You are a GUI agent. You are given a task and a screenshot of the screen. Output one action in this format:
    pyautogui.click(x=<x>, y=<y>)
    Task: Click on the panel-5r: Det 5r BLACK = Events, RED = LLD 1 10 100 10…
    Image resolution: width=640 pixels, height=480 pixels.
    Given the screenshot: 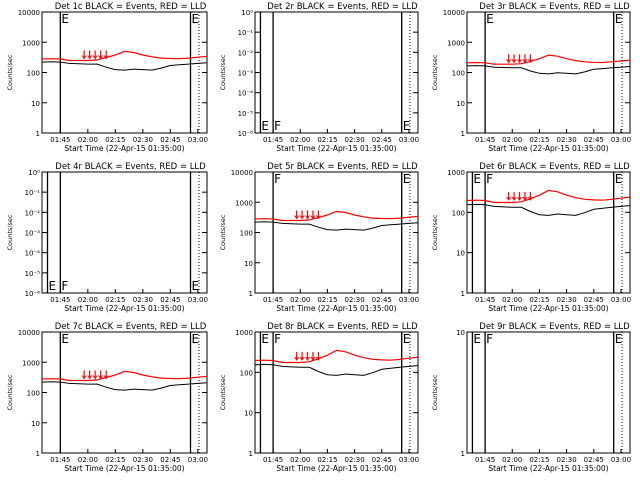 What is the action you would take?
    pyautogui.click(x=319, y=237)
    